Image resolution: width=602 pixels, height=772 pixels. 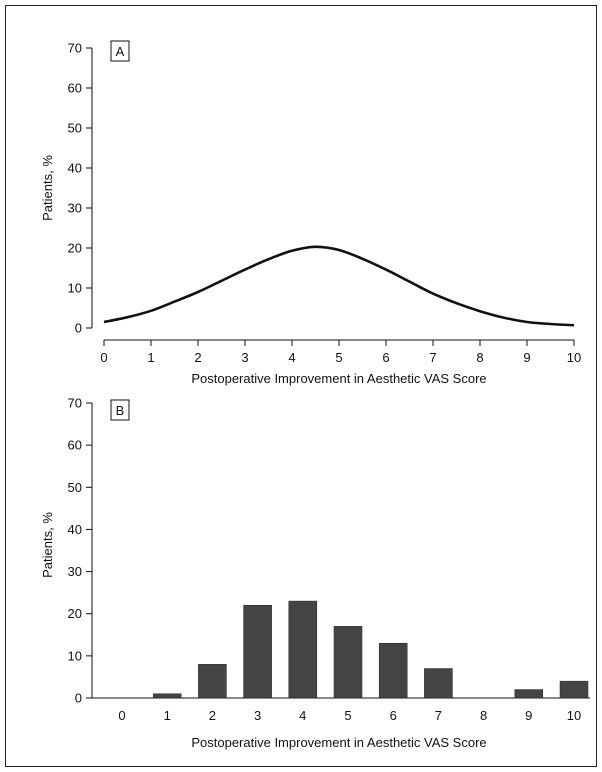 What do you see at coordinates (78, 328) in the screenshot?
I see `panel-a-y-tick-label: 0` at bounding box center [78, 328].